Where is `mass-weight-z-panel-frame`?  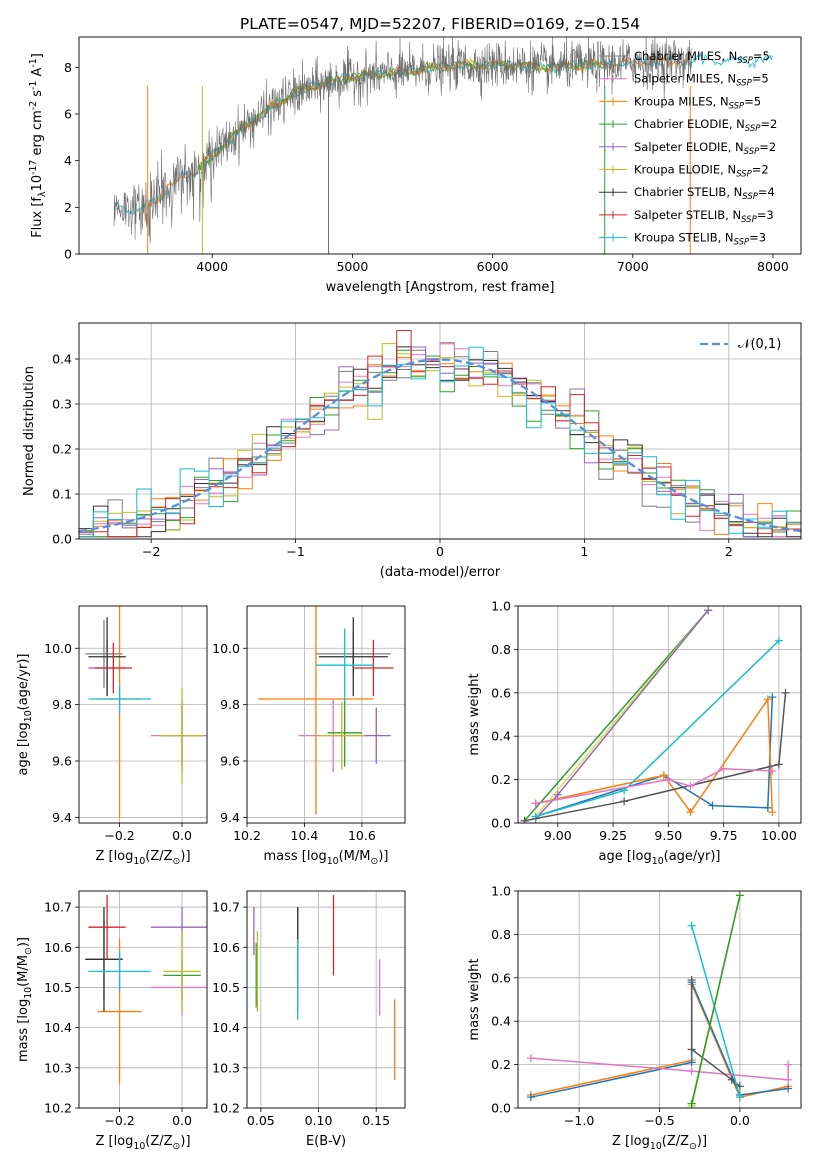 mass-weight-z-panel-frame is located at coordinates (659, 999).